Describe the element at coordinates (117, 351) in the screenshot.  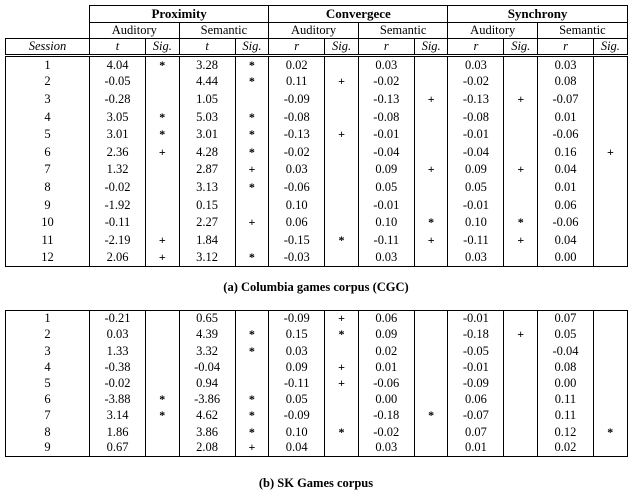
I see `value-cell: 1.33` at that location.